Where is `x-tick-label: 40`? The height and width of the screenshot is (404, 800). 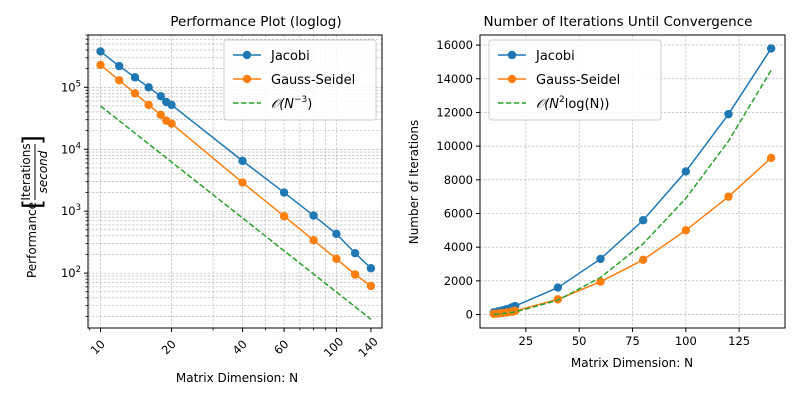 x-tick-label: 40 is located at coordinates (240, 347).